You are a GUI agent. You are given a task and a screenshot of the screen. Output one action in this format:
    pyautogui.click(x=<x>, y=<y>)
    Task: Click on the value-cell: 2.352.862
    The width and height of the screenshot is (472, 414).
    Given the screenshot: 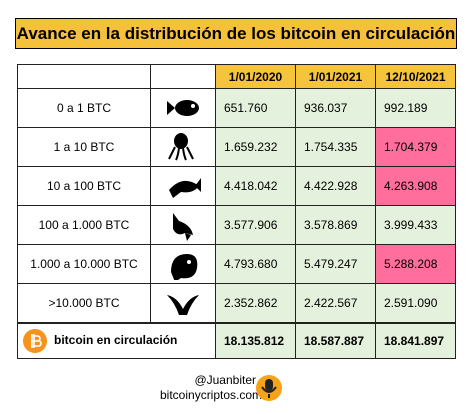 What is the action you would take?
    pyautogui.click(x=255, y=303)
    